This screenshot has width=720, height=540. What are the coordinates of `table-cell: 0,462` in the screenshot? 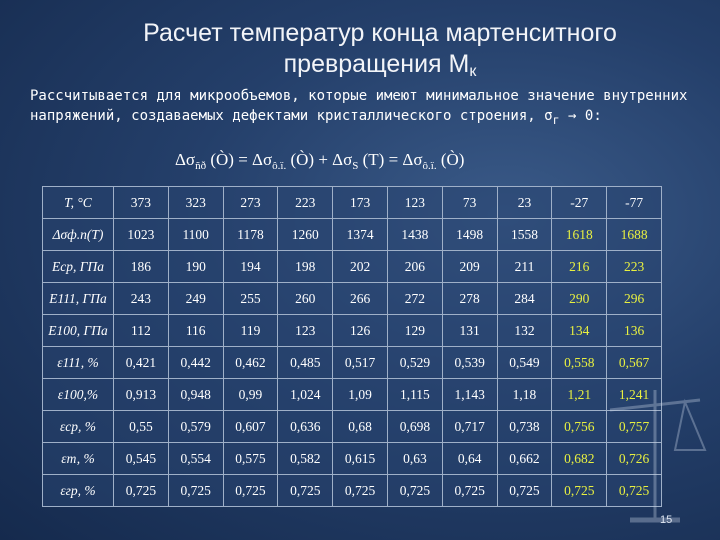 It's located at (250, 362).